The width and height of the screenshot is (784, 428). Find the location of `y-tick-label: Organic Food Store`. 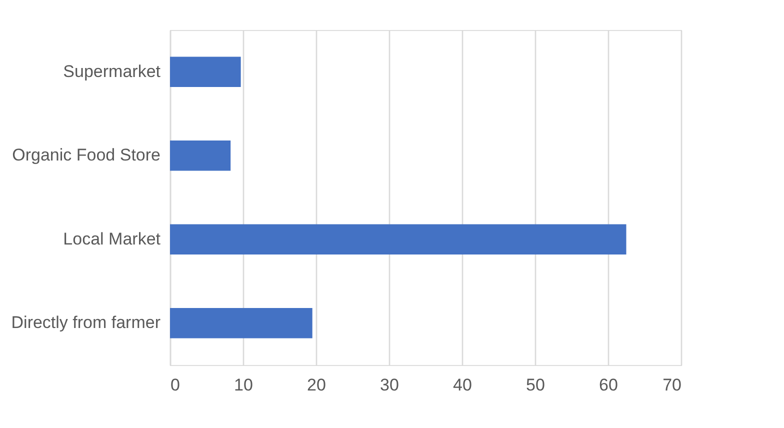

y-tick-label: Organic Food Store is located at coordinates (86, 155).